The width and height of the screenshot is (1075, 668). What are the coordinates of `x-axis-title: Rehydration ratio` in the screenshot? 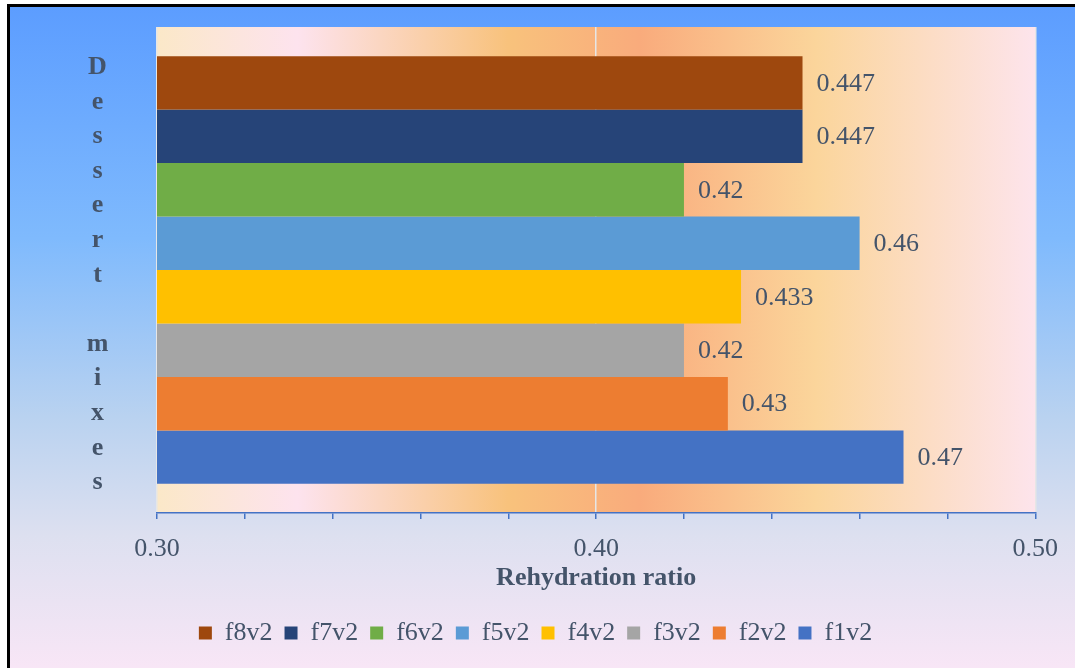 It's located at (596, 576).